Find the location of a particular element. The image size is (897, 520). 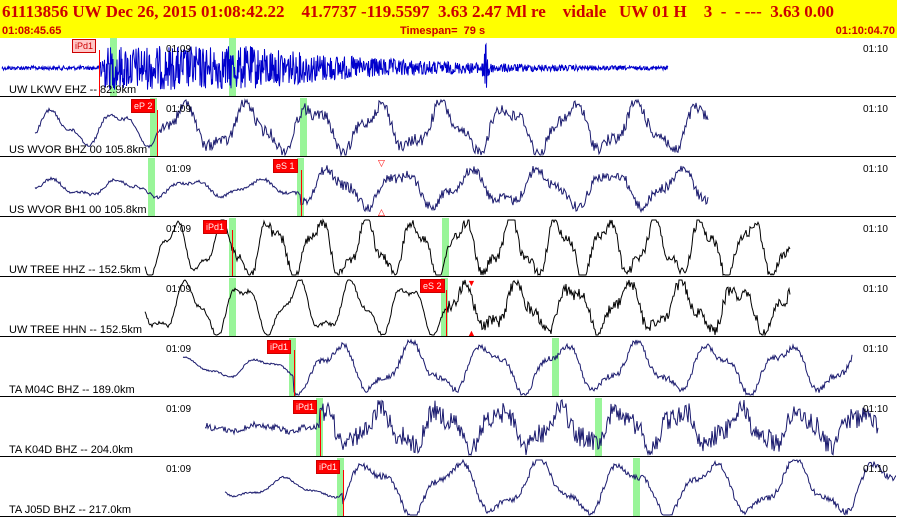

s-arrival-marker-top: ▽ is located at coordinates (381, 163).